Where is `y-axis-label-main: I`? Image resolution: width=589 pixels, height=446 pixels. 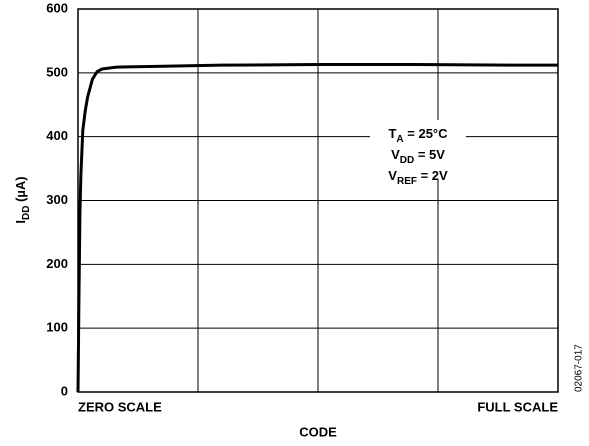
y-axis-label-main: I is located at coordinates (20, 222).